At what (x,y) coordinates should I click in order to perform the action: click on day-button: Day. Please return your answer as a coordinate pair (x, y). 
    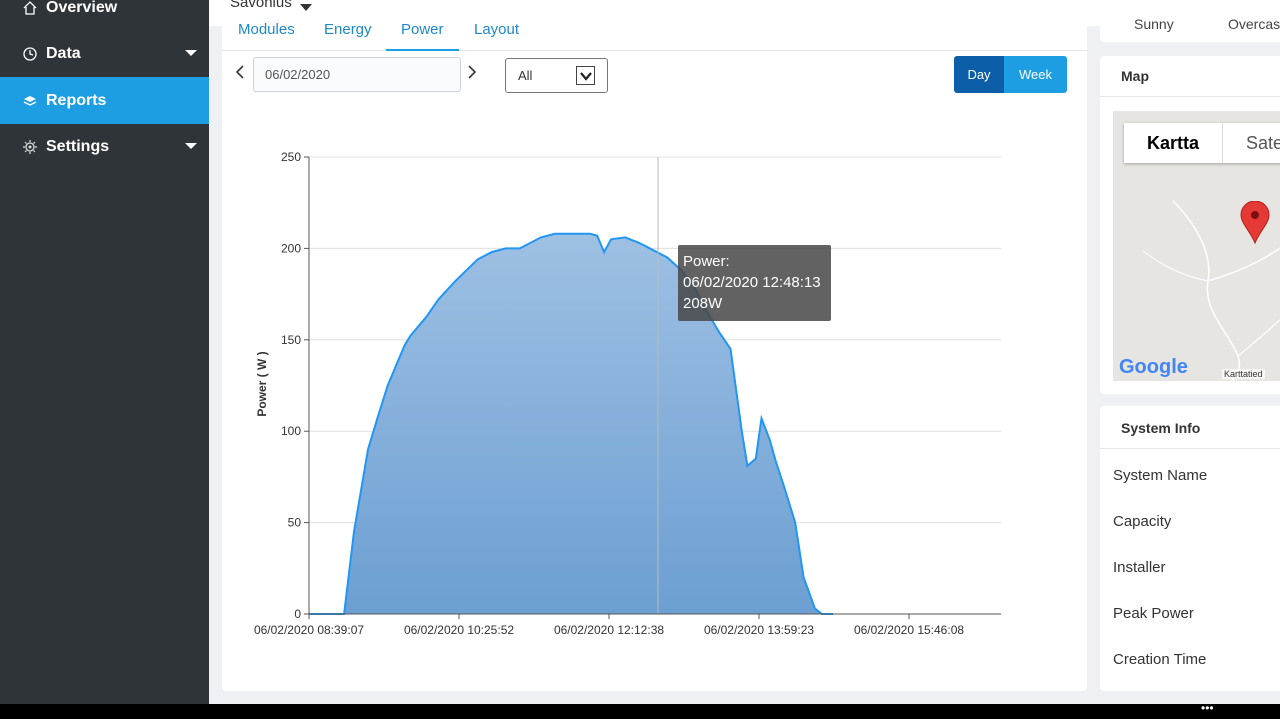
    Looking at the image, I should click on (979, 74).